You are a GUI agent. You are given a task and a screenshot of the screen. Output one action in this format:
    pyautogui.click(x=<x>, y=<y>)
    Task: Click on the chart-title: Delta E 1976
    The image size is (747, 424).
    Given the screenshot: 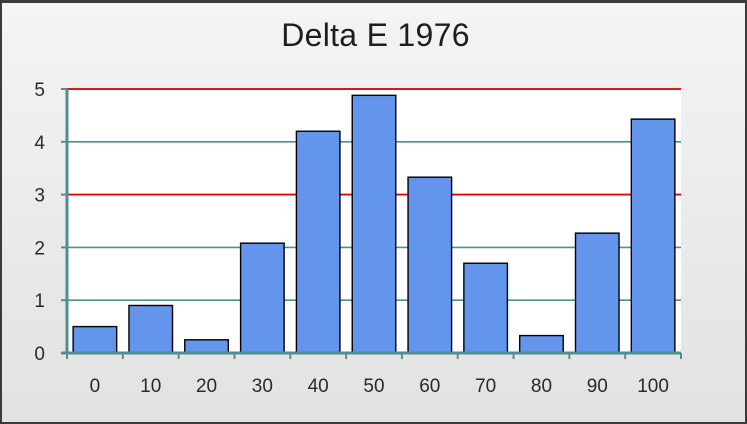 What is the action you would take?
    pyautogui.click(x=375, y=35)
    